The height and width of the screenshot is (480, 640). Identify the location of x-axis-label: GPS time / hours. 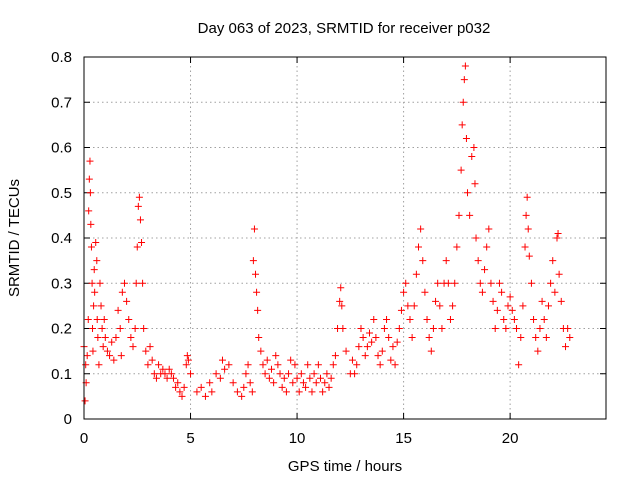
(345, 466).